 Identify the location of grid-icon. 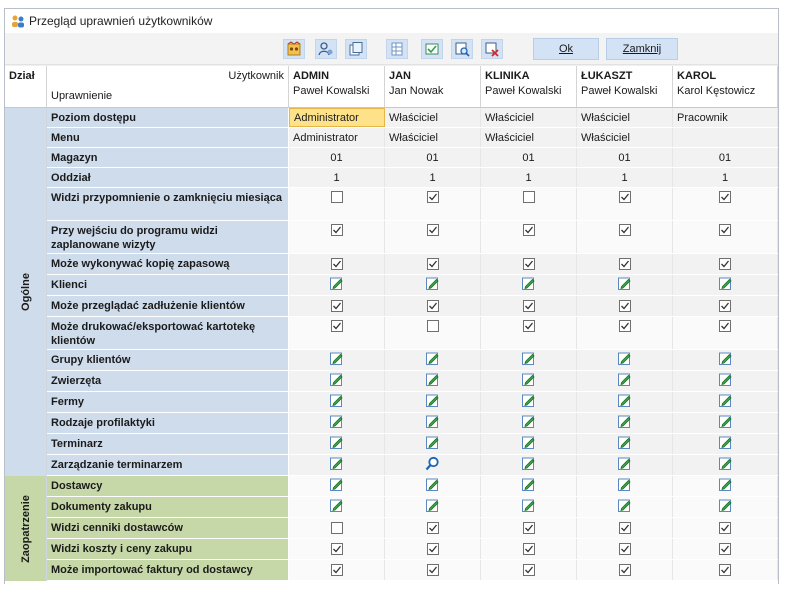
(397, 49).